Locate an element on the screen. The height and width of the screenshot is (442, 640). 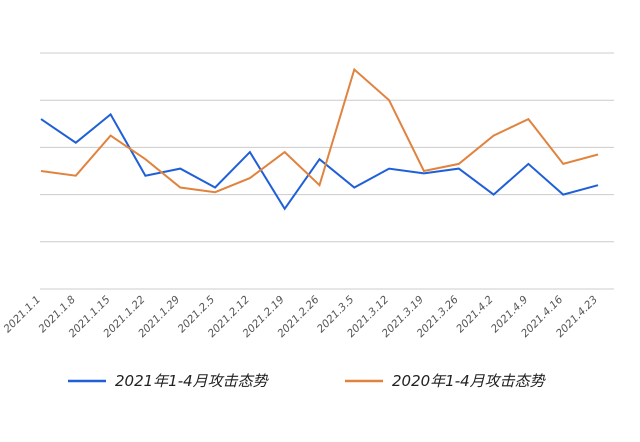
x-tick-label: 2021.4.2 is located at coordinates (475, 314).